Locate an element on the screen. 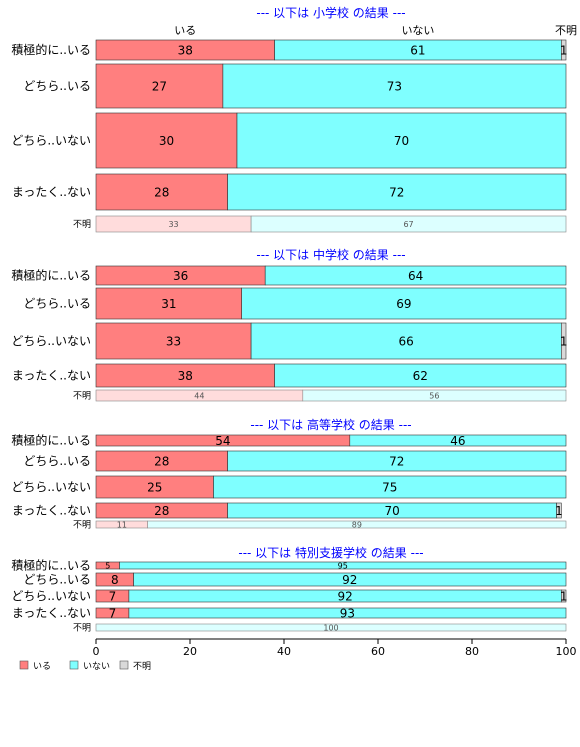 This screenshot has width=580, height=747. x-tick-label: 40 is located at coordinates (284, 651).